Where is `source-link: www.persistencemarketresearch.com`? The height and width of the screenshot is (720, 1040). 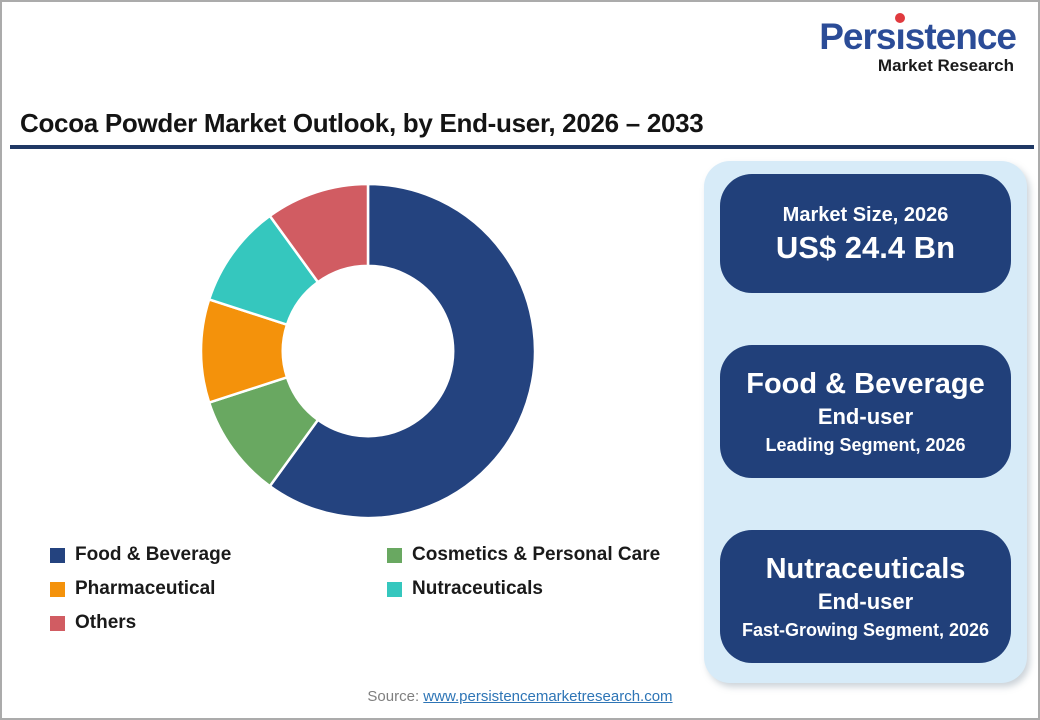
source-link: www.persistencemarketresearch.com is located at coordinates (548, 696).